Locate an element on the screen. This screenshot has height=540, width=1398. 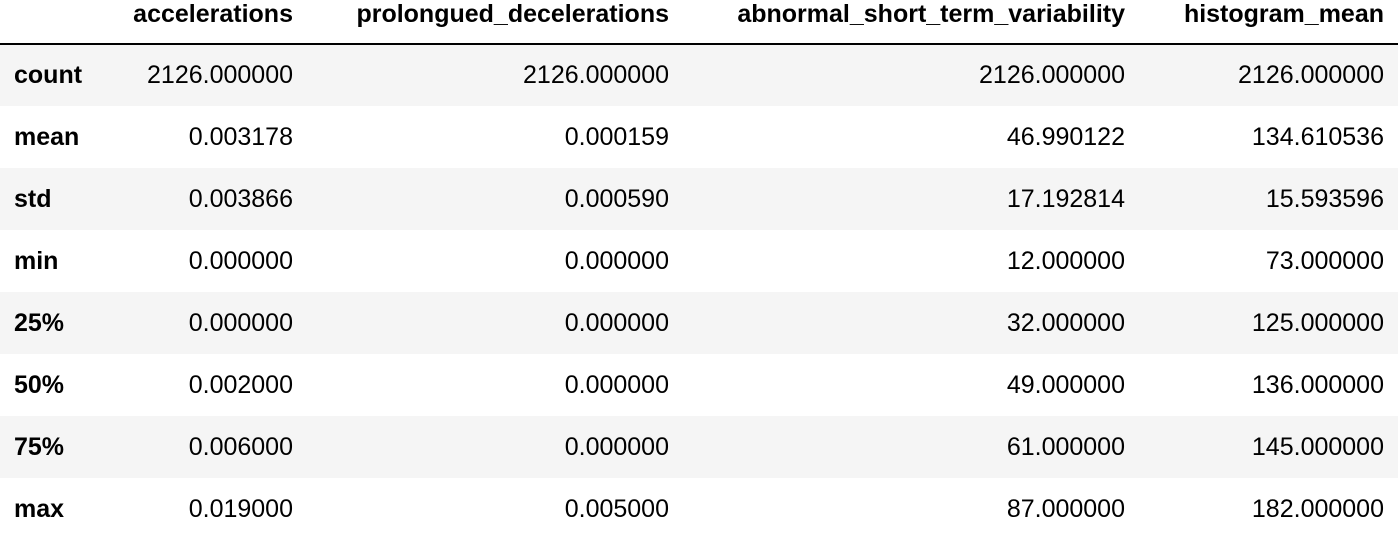
column-header: accelerations is located at coordinates (207, 22).